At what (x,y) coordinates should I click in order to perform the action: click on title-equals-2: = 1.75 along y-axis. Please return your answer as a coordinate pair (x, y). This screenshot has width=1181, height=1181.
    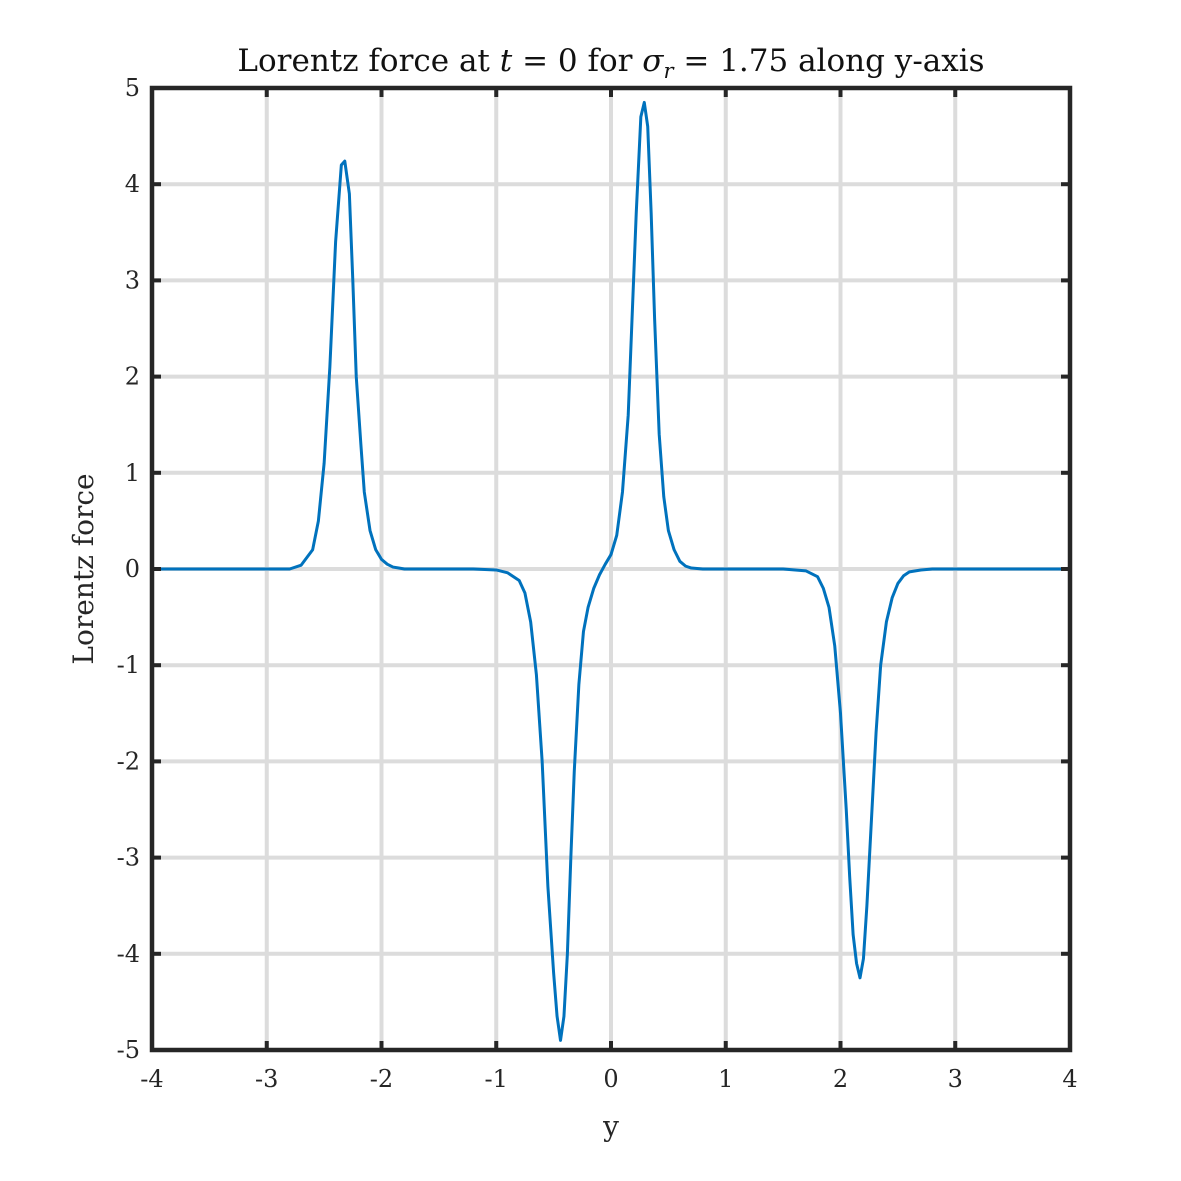
    Looking at the image, I should click on (829, 61).